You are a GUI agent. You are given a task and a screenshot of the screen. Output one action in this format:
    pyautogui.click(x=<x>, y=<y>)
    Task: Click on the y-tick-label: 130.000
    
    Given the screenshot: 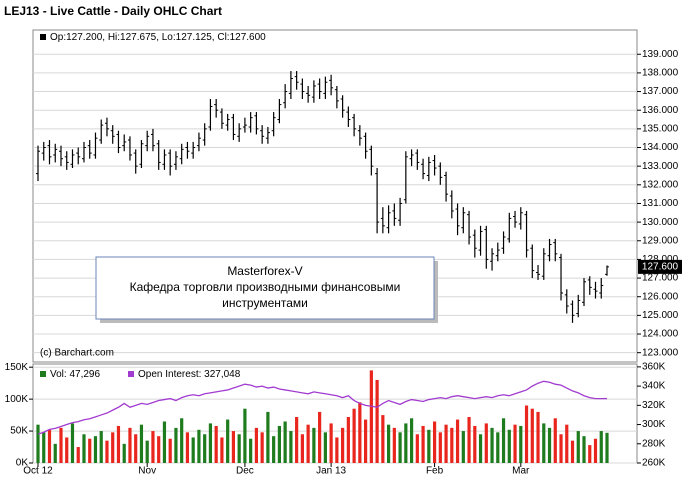 What is the action you would take?
    pyautogui.click(x=660, y=222)
    